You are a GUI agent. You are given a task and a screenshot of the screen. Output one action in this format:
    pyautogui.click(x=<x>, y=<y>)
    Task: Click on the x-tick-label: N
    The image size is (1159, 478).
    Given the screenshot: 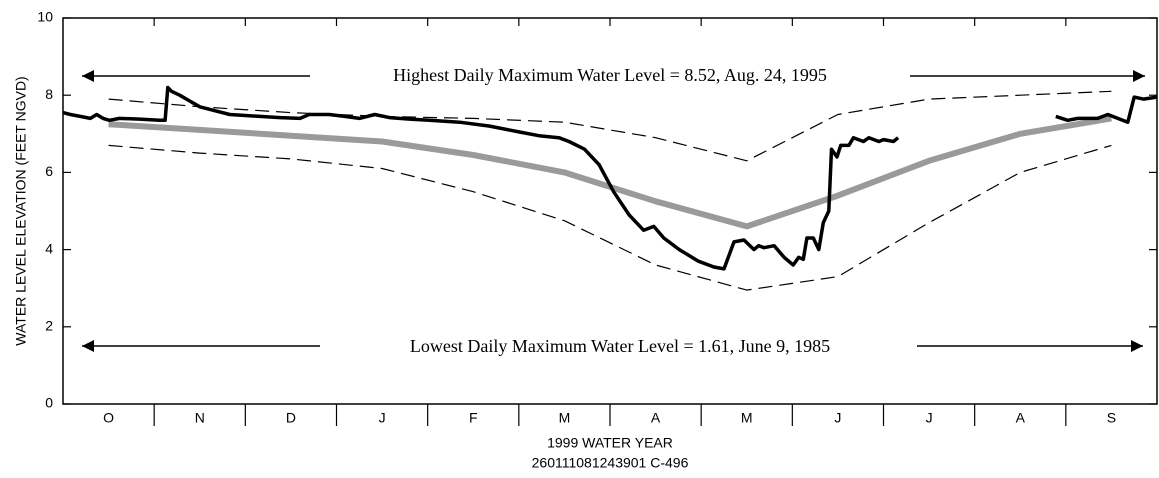 What is the action you would take?
    pyautogui.click(x=200, y=418)
    